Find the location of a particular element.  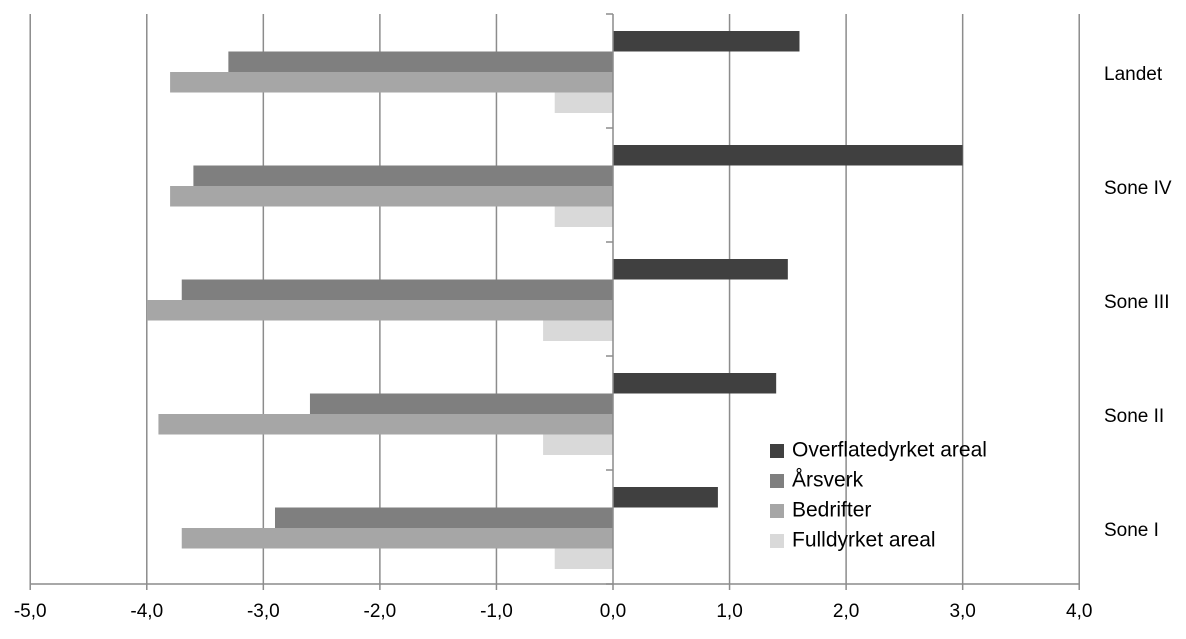

legend-label: Årsverk is located at coordinates (828, 480).